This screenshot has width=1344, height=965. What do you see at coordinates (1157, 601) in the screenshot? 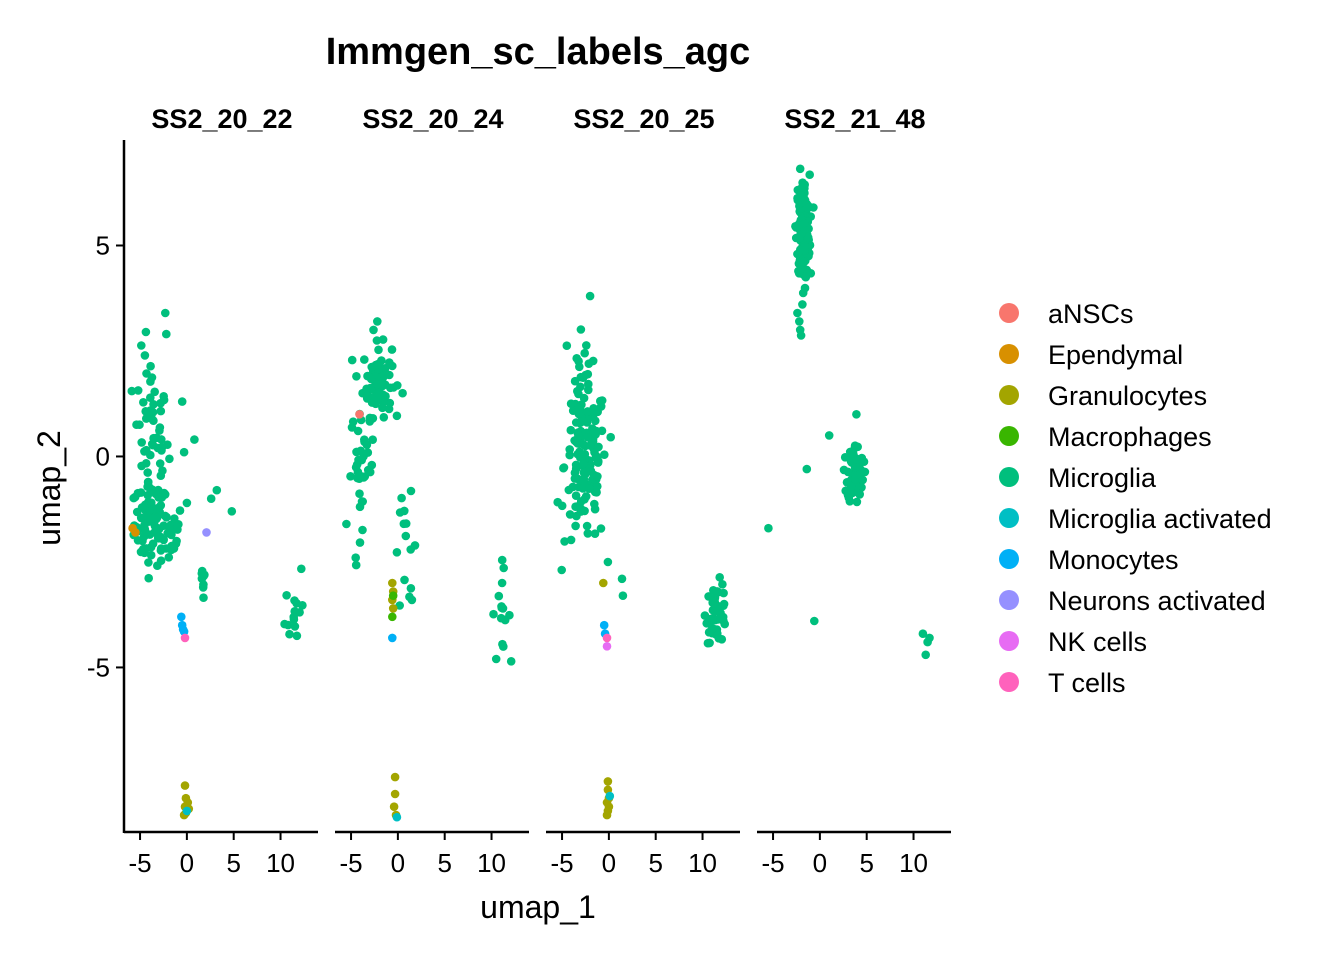
I see `legend-label: Neurons activated` at bounding box center [1157, 601].